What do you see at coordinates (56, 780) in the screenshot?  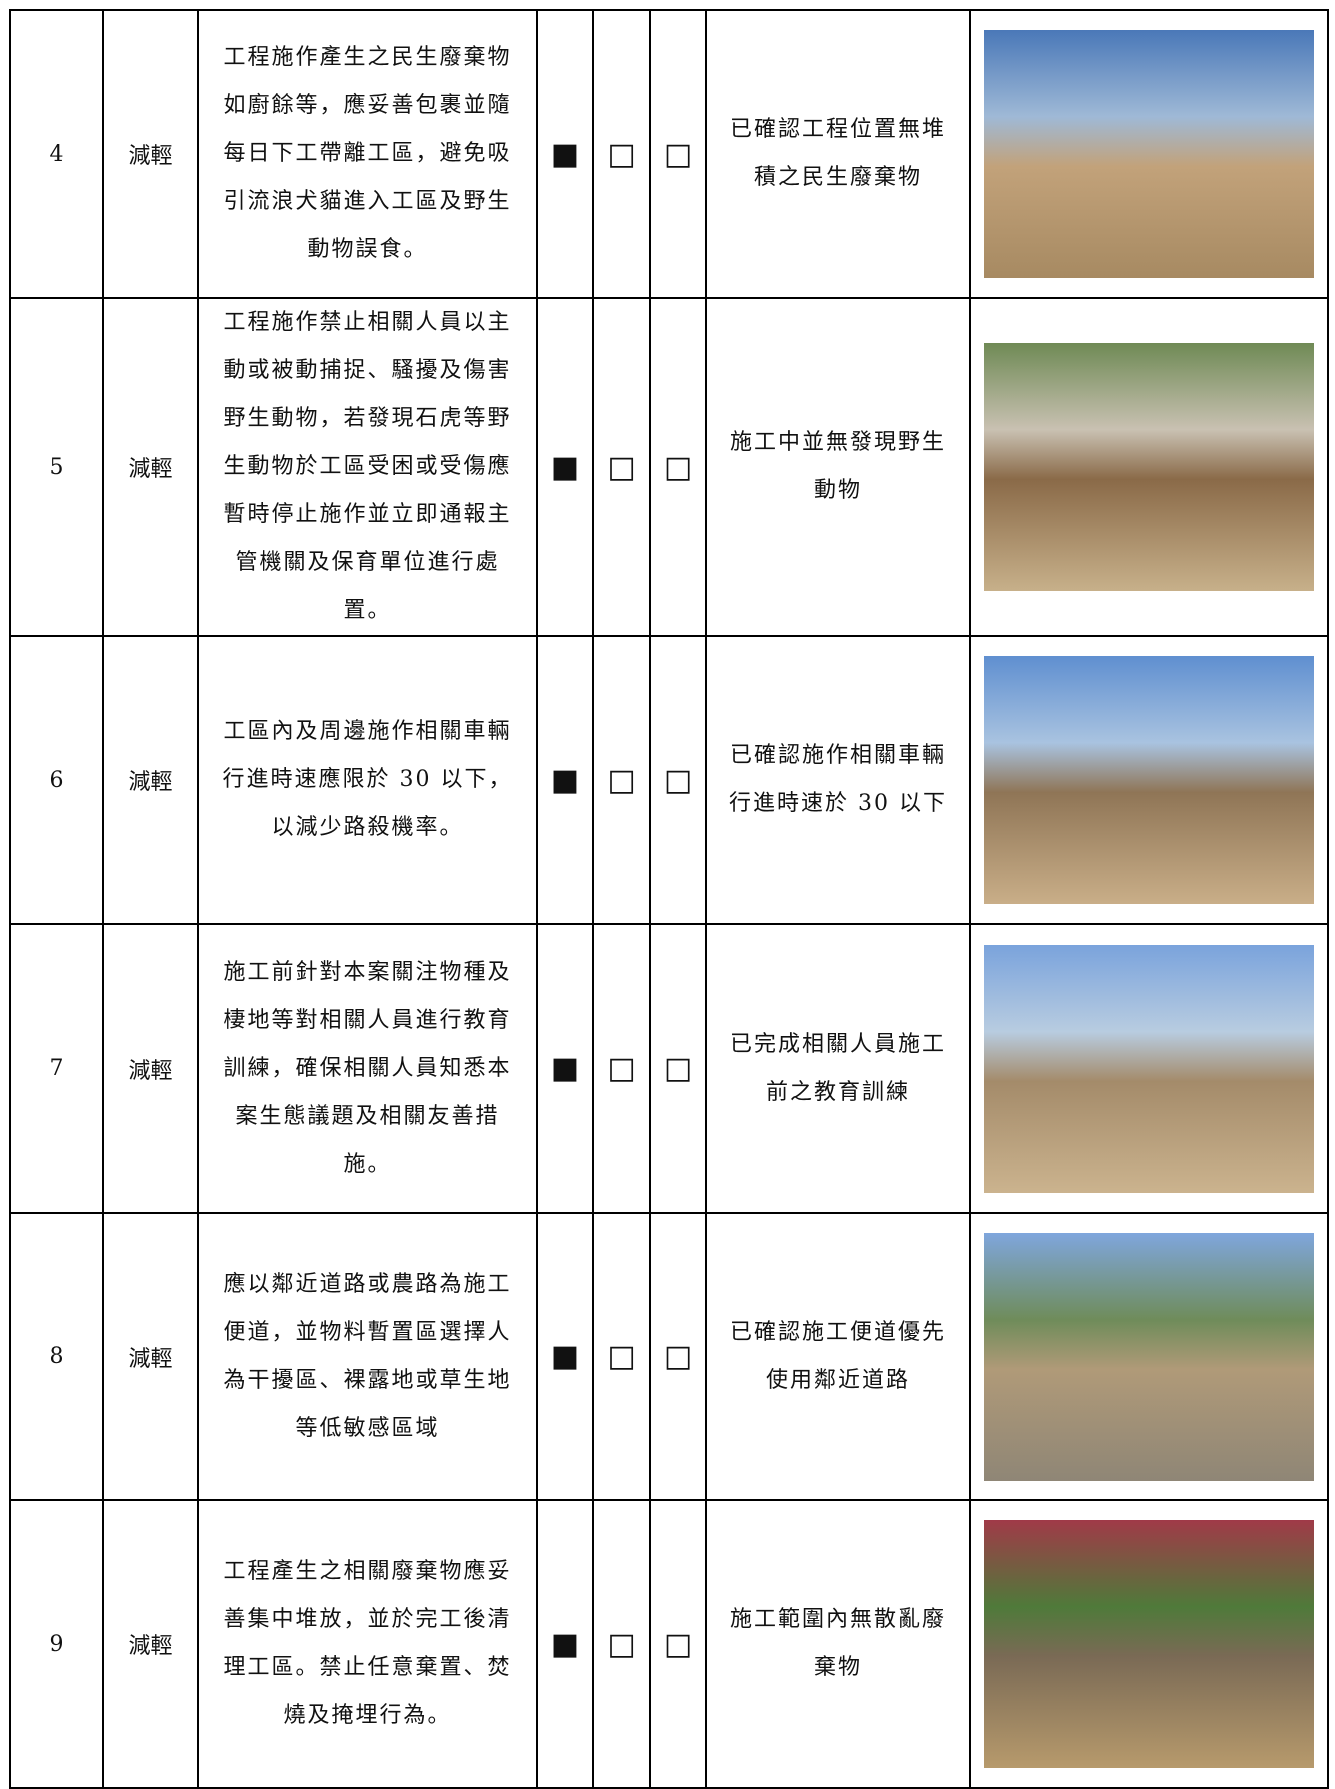 I see `row-number: 6` at bounding box center [56, 780].